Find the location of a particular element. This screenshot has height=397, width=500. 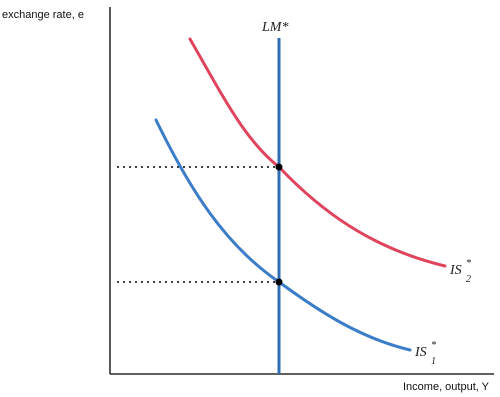

lower-equilibrium-point is located at coordinates (279, 282).